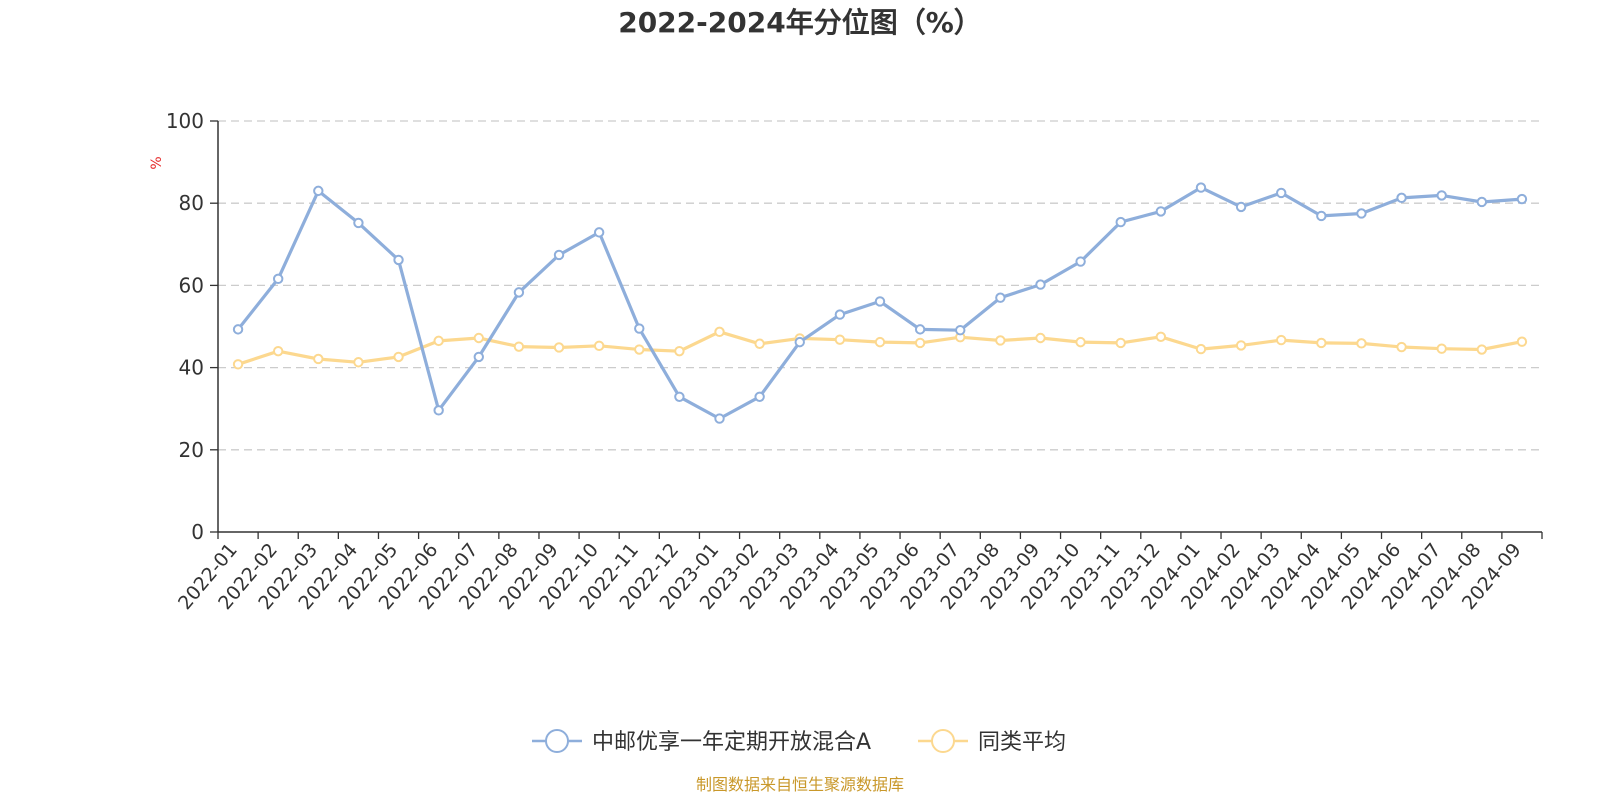 The width and height of the screenshot is (1600, 800). Describe the element at coordinates (157, 162) in the screenshot. I see `y-axis-unit-label: %` at that location.